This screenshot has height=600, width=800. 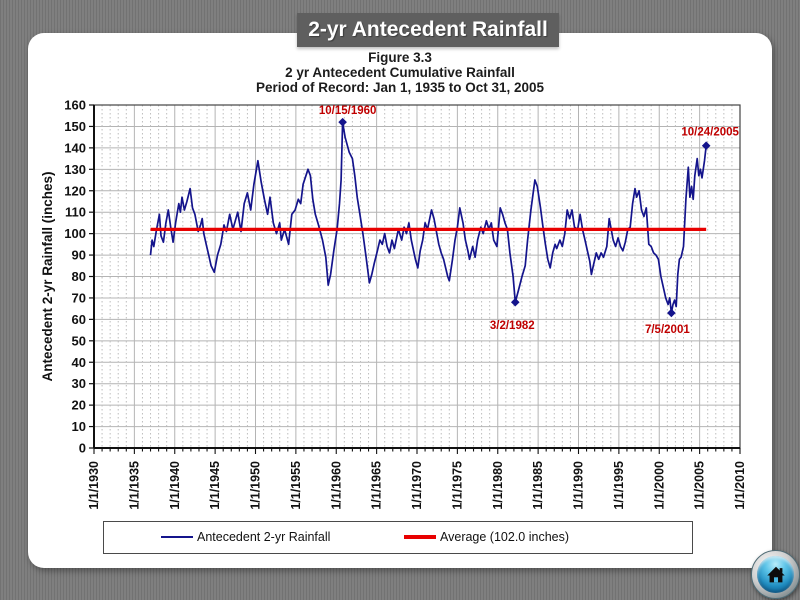 What do you see at coordinates (134, 485) in the screenshot?
I see `svg-text: 1/1/1935` at bounding box center [134, 485].